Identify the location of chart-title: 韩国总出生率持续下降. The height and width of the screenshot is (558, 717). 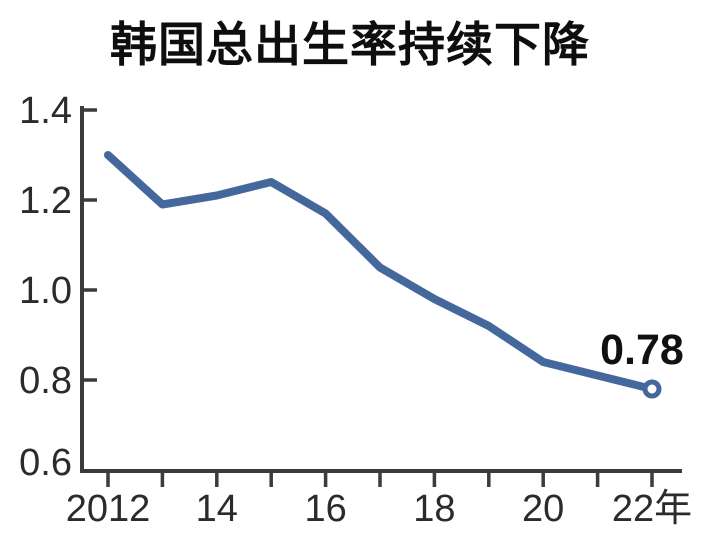
(350, 44).